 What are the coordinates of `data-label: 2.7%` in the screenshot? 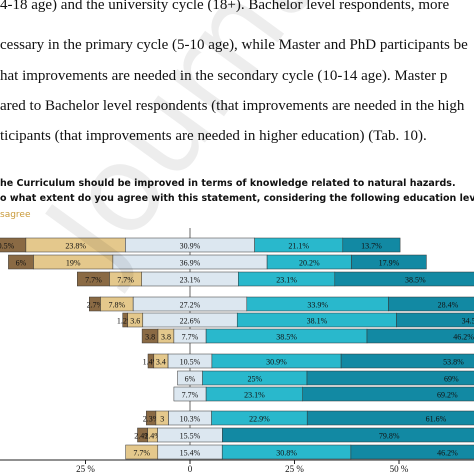 It's located at (95, 305).